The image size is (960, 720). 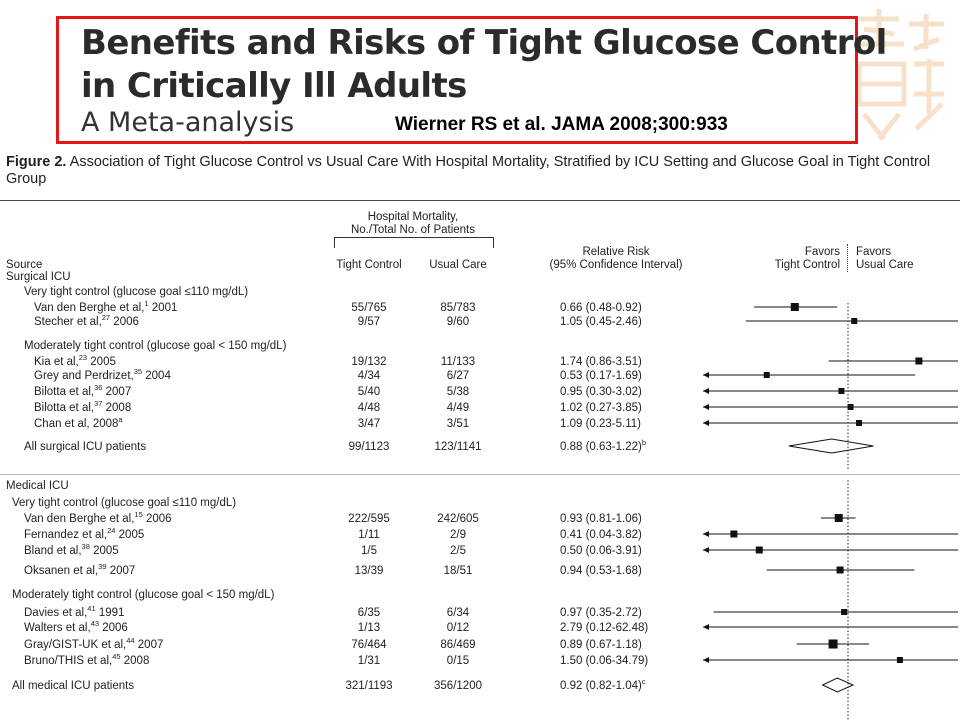 What do you see at coordinates (76, 424) in the screenshot?
I see `study-name: Chan et al, 2008` at bounding box center [76, 424].